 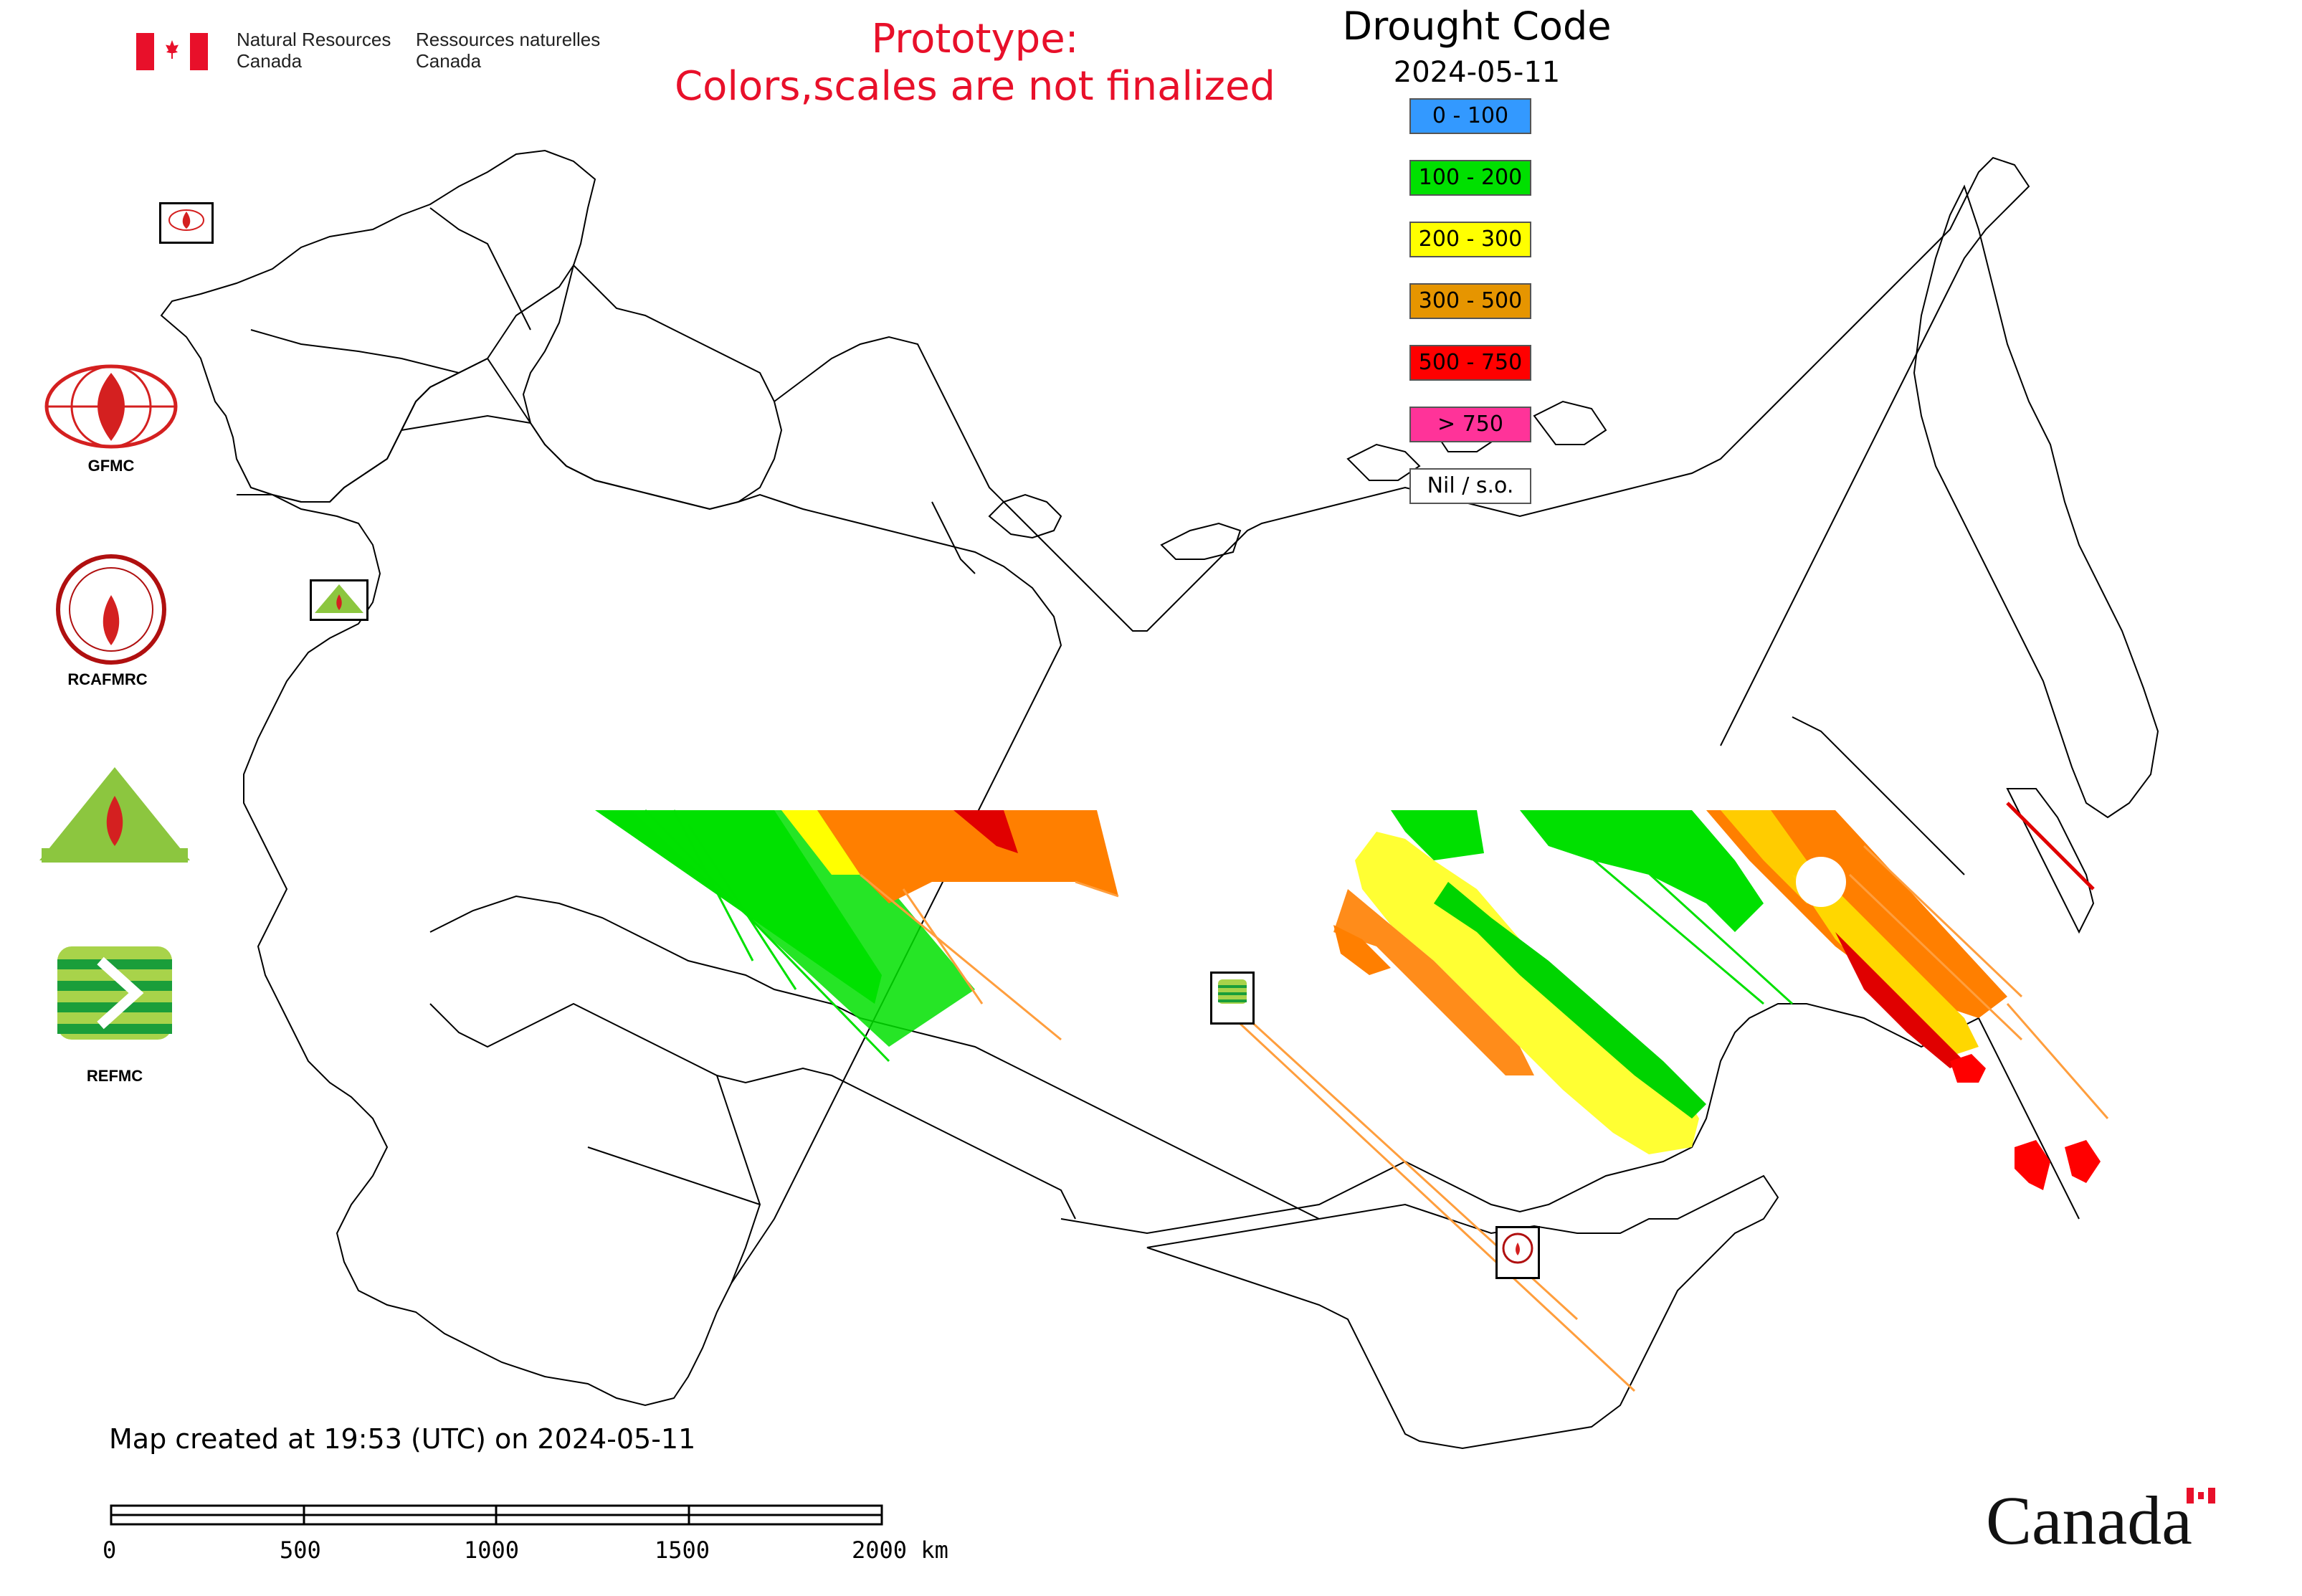 I want to click on legend-title: Drought Code, so click(x=1477, y=26).